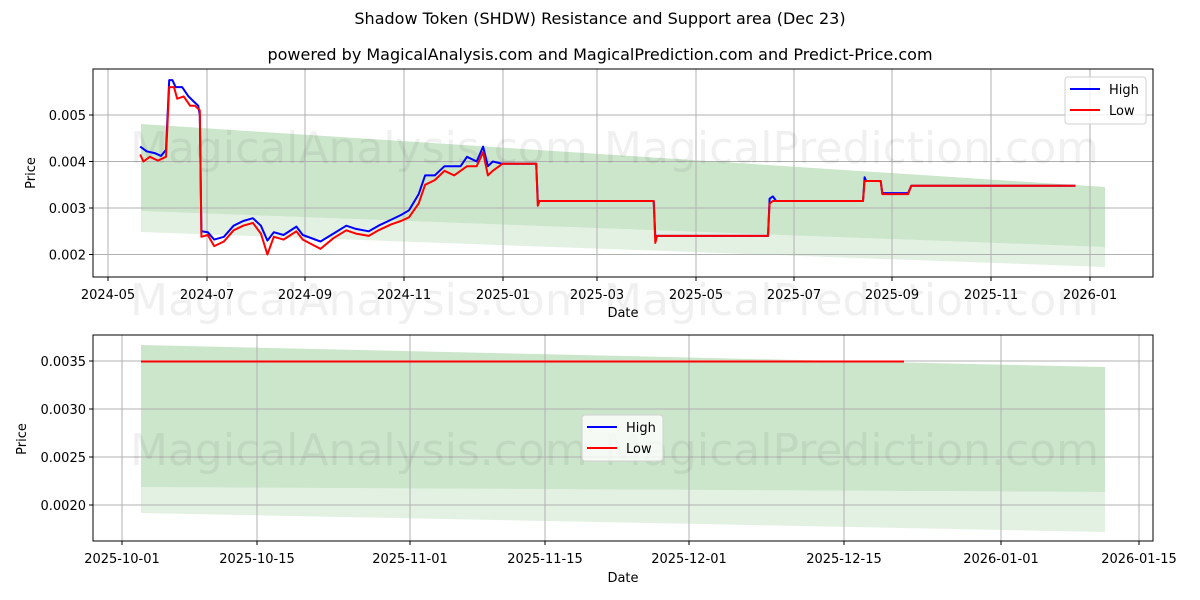 This screenshot has height=600, width=1200. What do you see at coordinates (22, 439) in the screenshot?
I see `bottom-y-axis-label: Price` at bounding box center [22, 439].